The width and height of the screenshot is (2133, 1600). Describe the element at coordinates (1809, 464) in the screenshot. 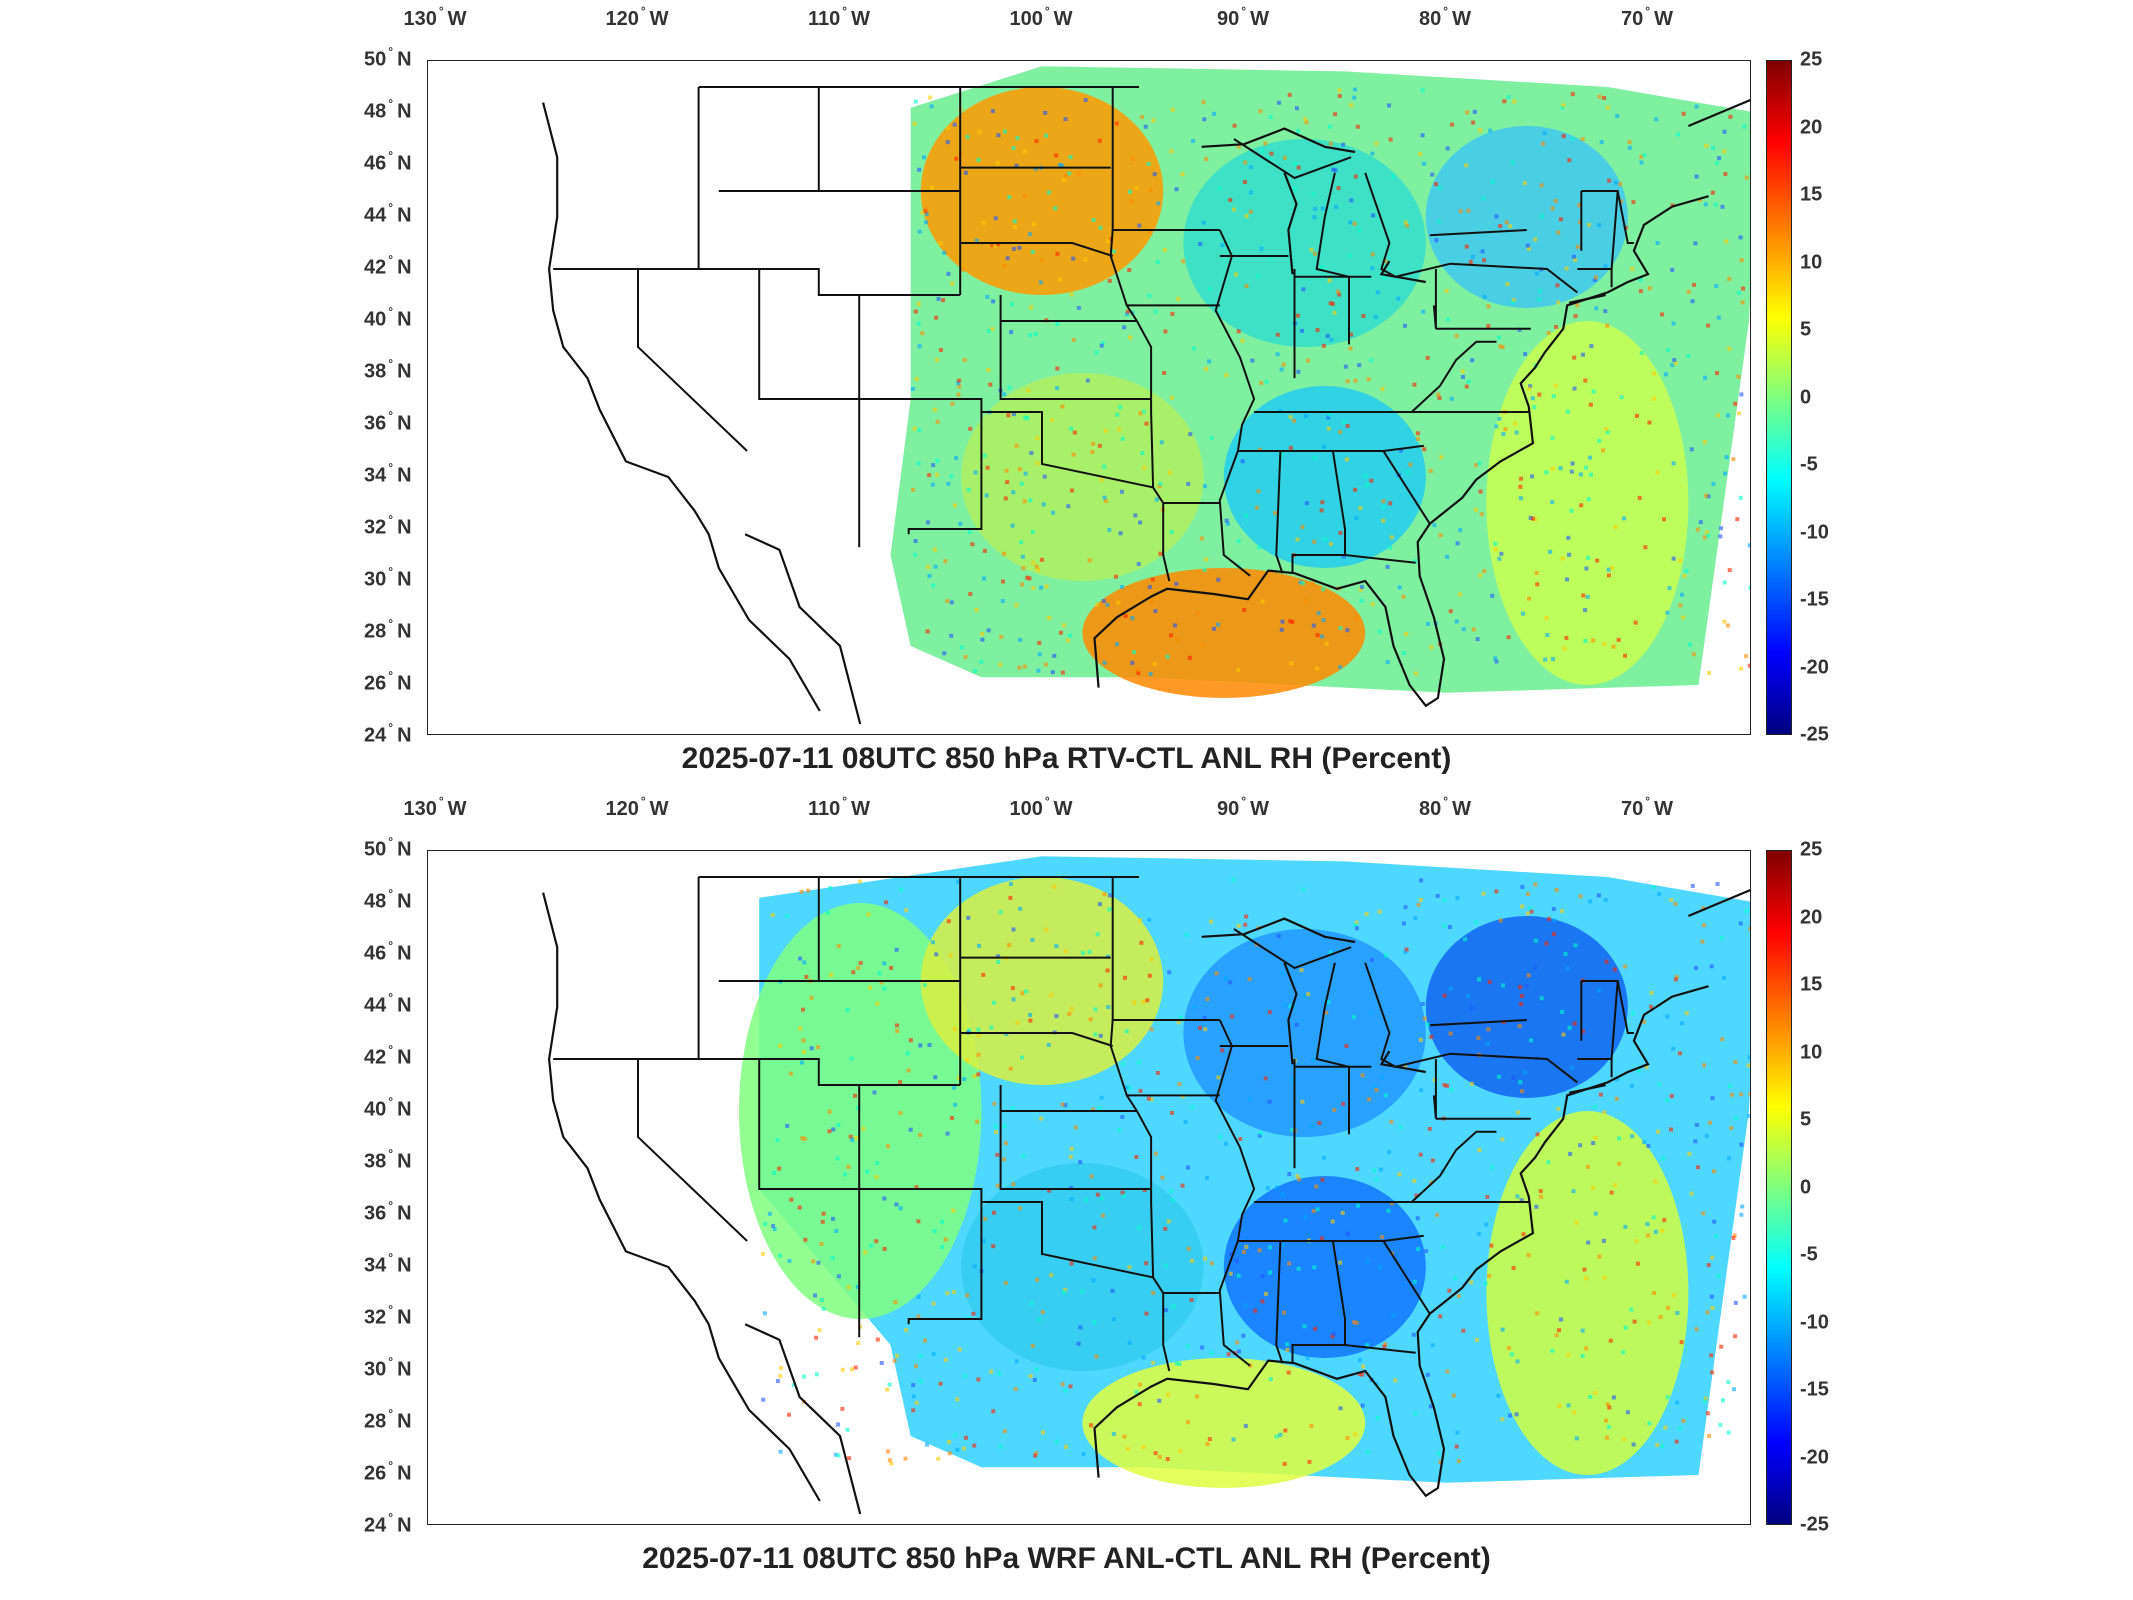

I see `colorbar-tick-label: -5` at that location.